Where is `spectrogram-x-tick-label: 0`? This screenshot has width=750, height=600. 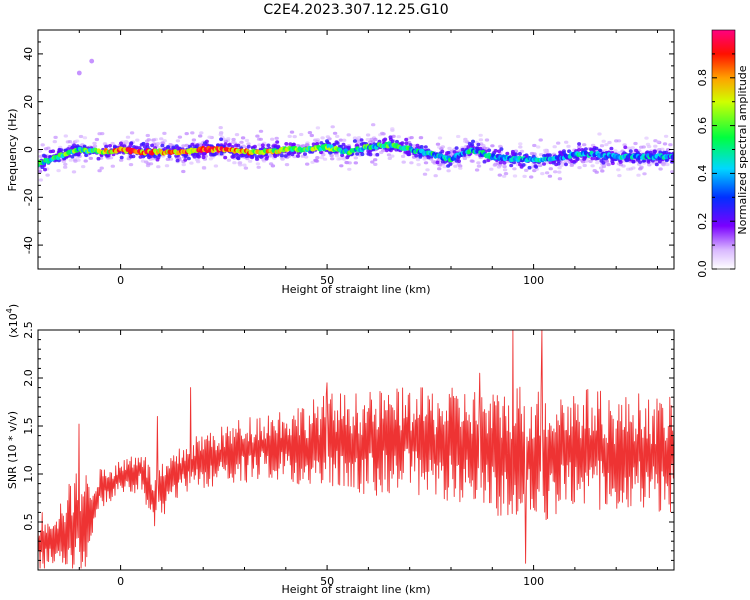 spectrogram-x-tick-label: 0 is located at coordinates (120, 280).